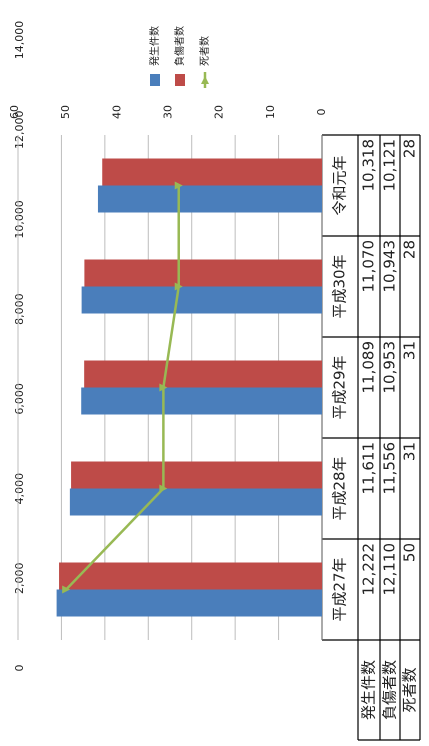  Describe the element at coordinates (410, 689) in the screenshot. I see `table-row-label: 死者数` at that location.